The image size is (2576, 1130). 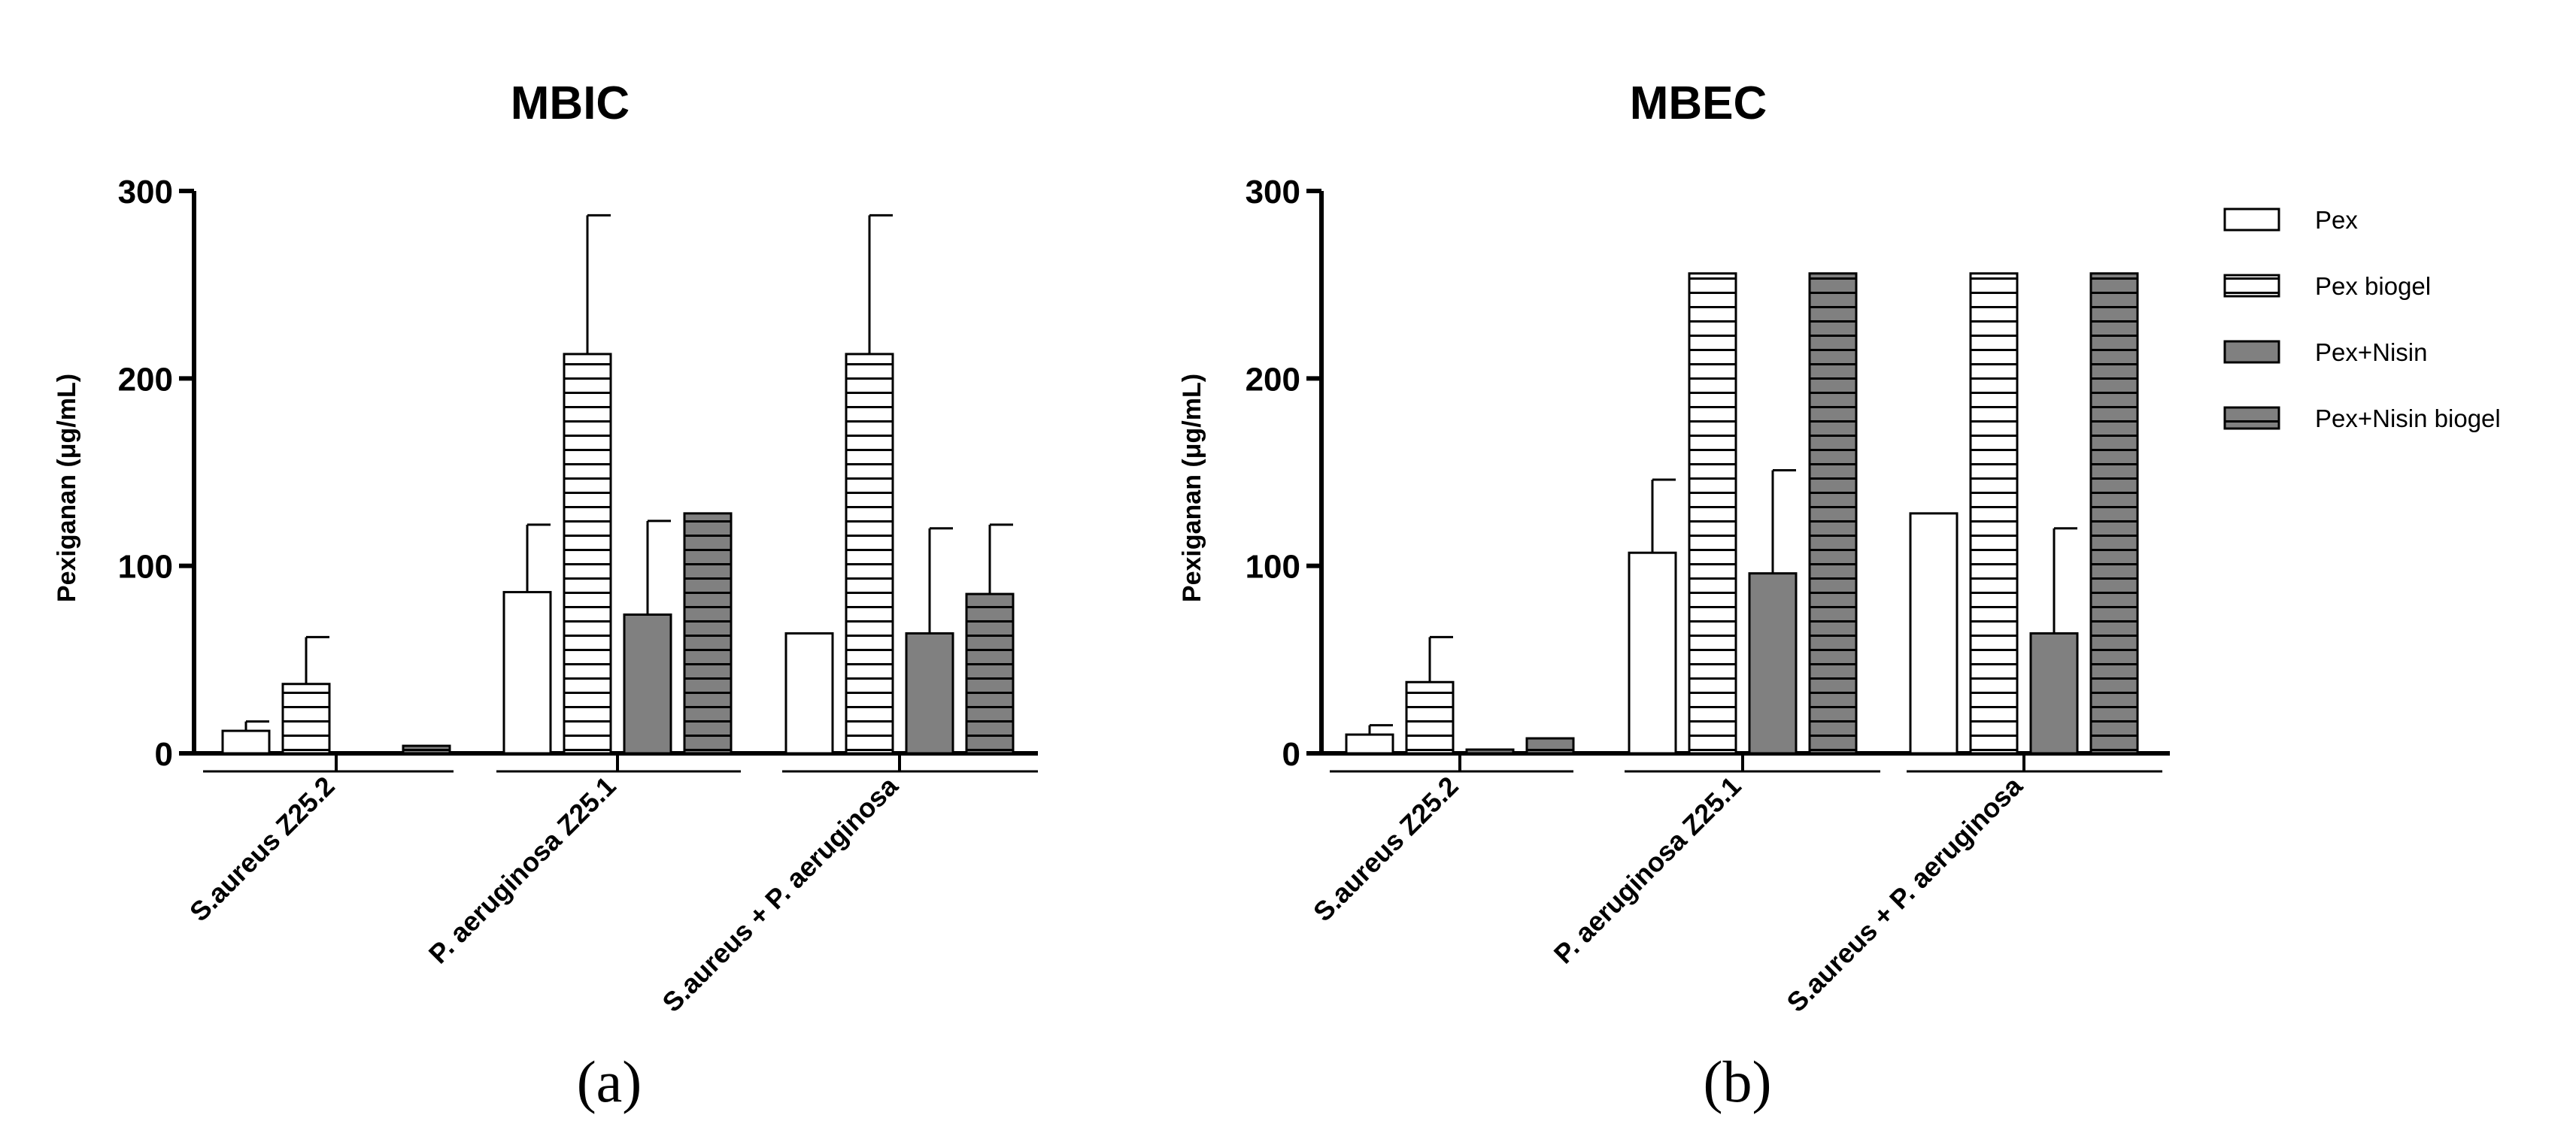 What do you see at coordinates (609, 1081) in the screenshot?
I see `panel-label: (a)` at bounding box center [609, 1081].